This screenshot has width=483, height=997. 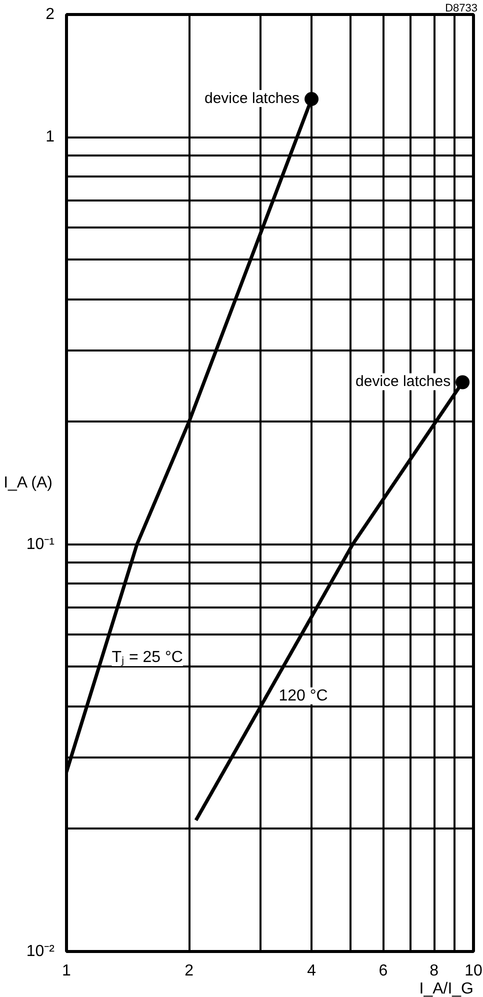 What do you see at coordinates (383, 971) in the screenshot?
I see `x-tick-label: 6` at bounding box center [383, 971].